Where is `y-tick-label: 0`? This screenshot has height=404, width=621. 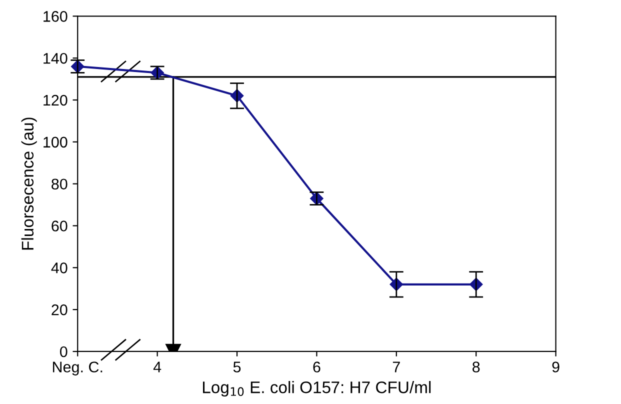 y-tick-label: 0 is located at coordinates (64, 352).